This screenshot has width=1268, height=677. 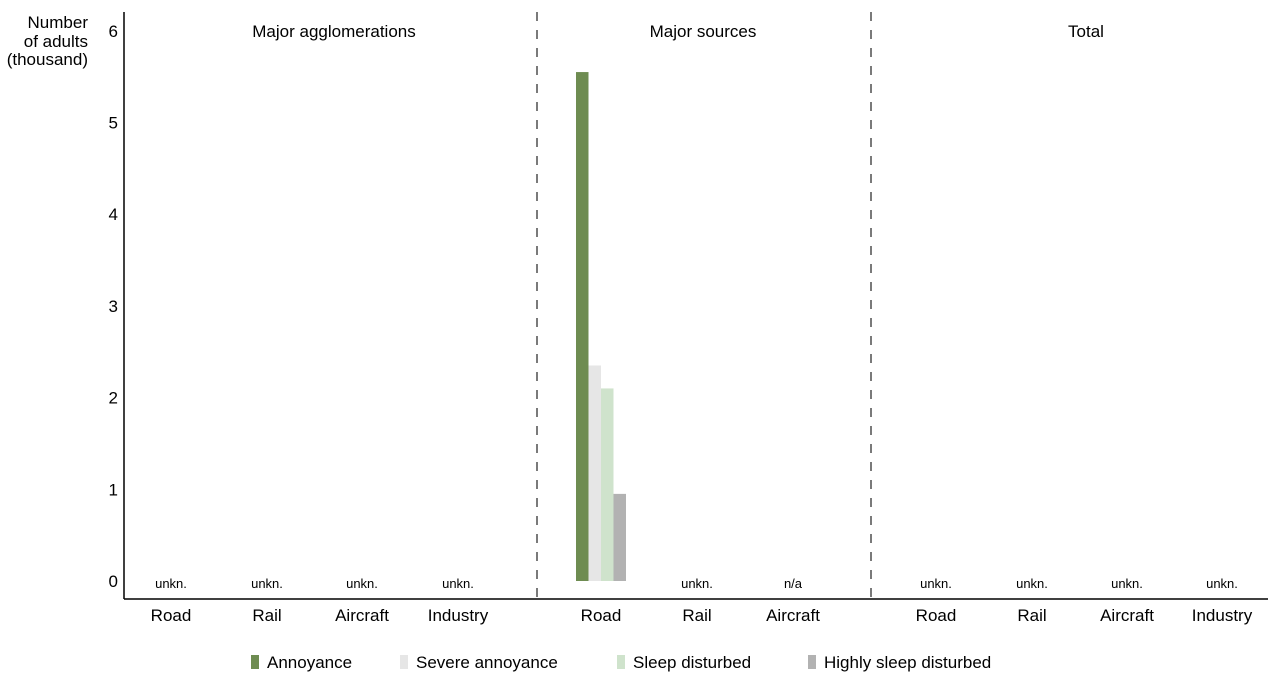 What do you see at coordinates (113, 214) in the screenshot?
I see `y-tick-label: 4` at bounding box center [113, 214].